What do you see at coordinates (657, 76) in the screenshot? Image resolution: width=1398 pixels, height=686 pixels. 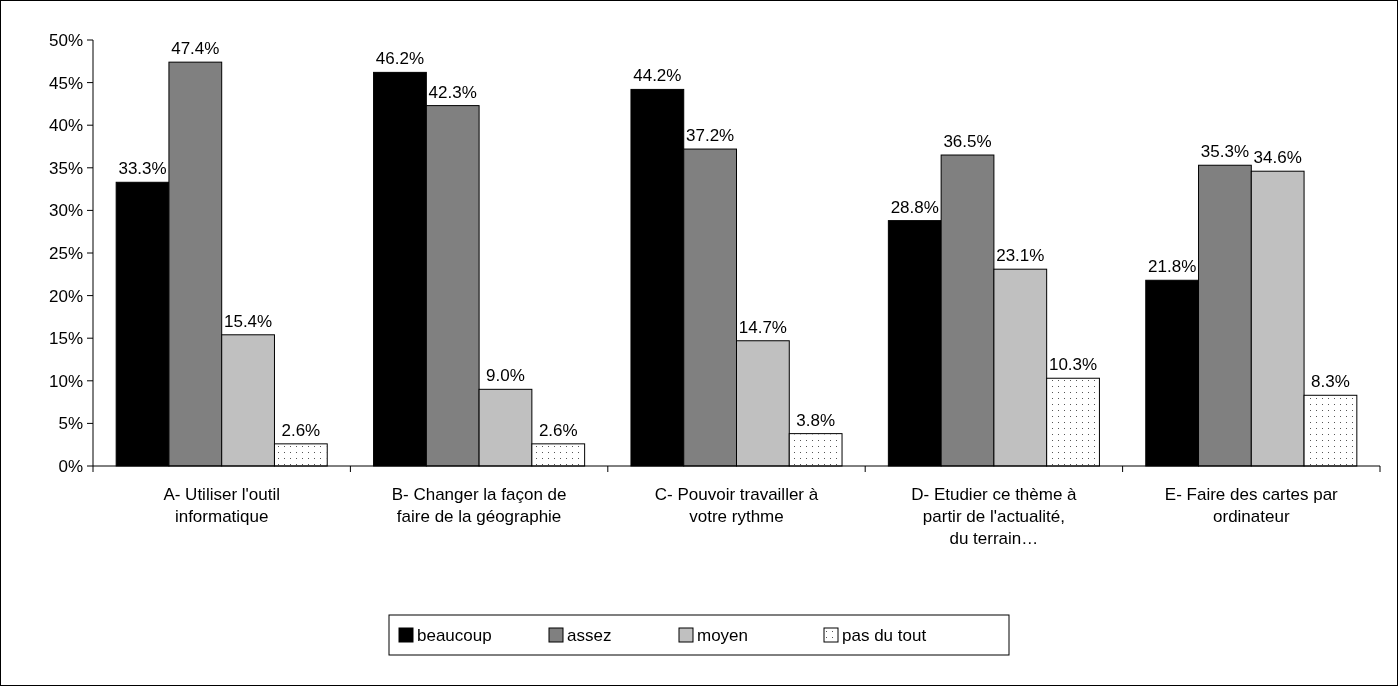 I see `data-label: 44.2%` at bounding box center [657, 76].